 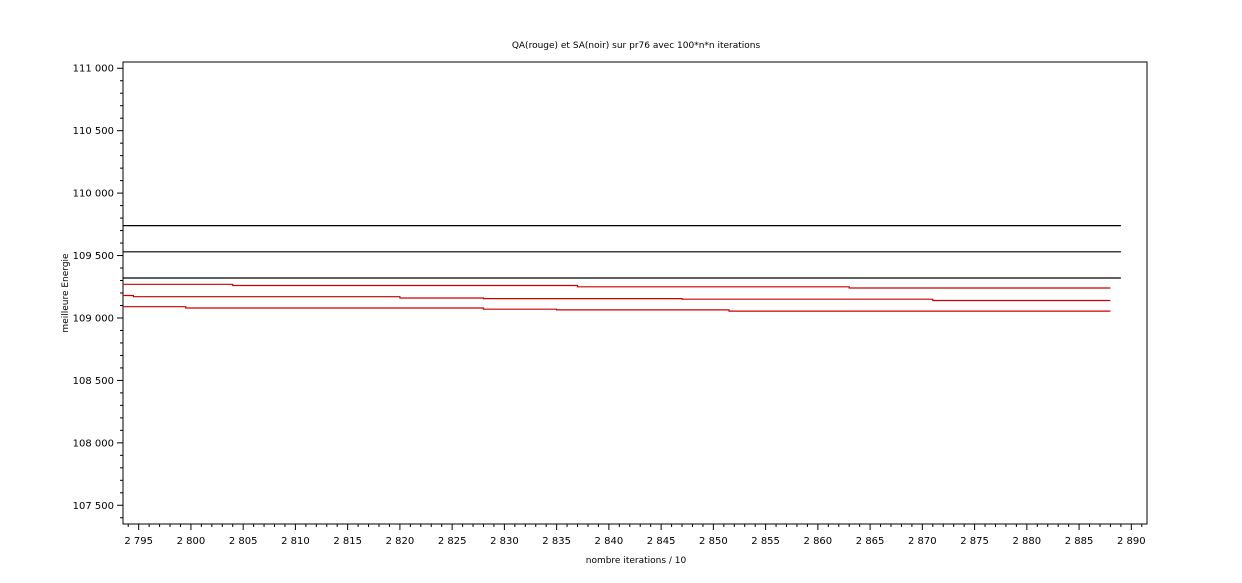 I want to click on x-axis-title: nombre iterations / 10, so click(x=636, y=561).